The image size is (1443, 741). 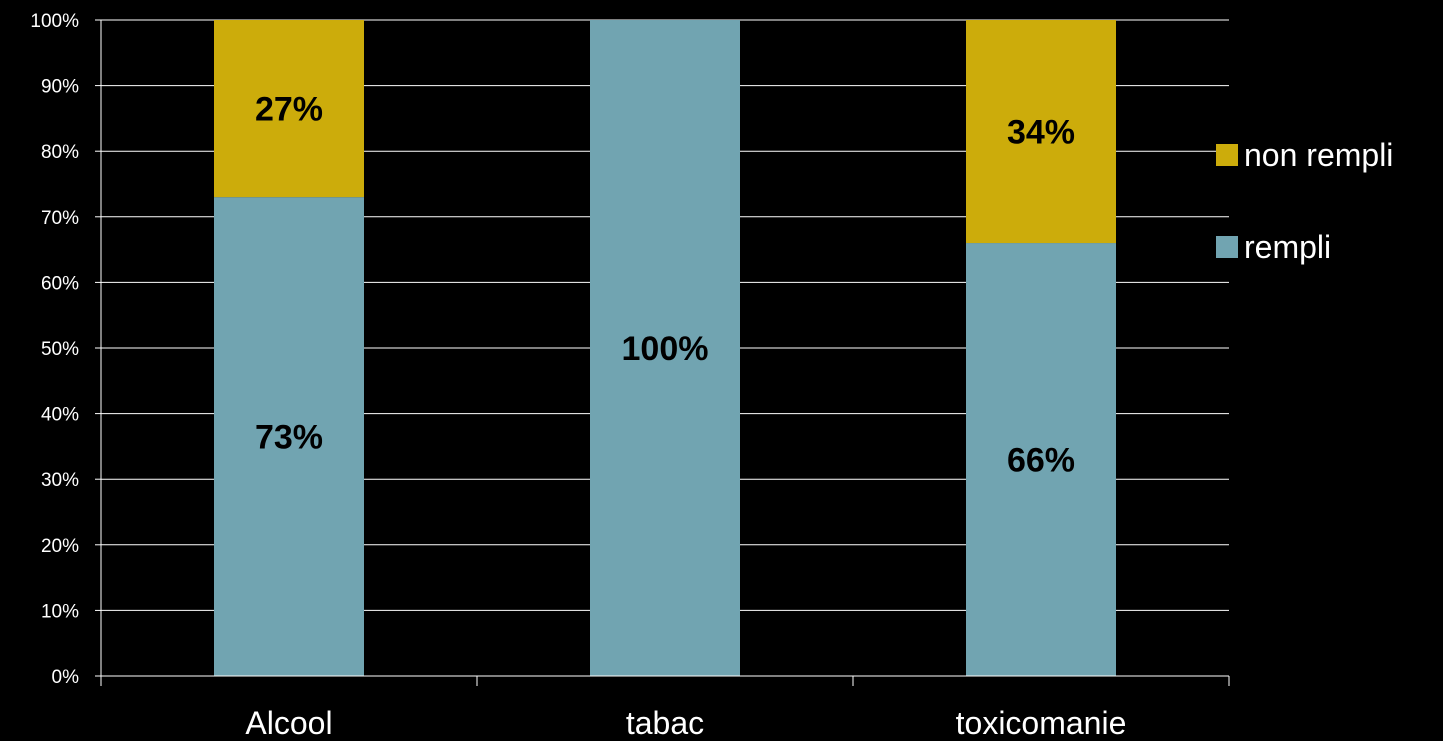 What do you see at coordinates (60, 546) in the screenshot?
I see `y-tick-label: 20%` at bounding box center [60, 546].